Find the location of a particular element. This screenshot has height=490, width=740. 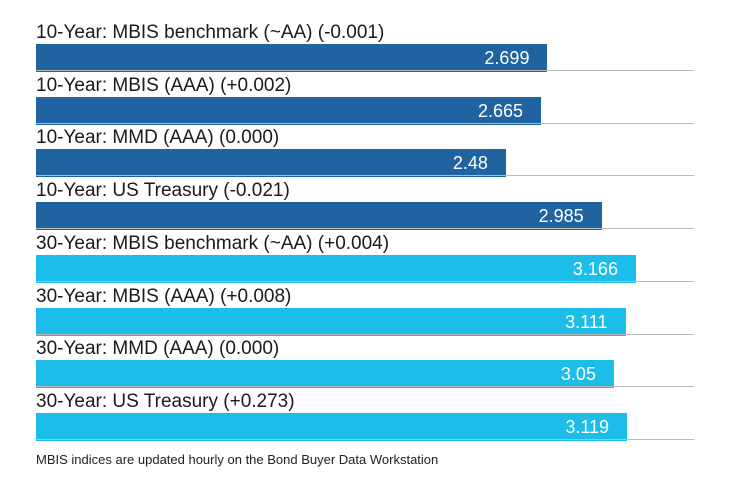

bar-track: 3.166 is located at coordinates (365, 268).